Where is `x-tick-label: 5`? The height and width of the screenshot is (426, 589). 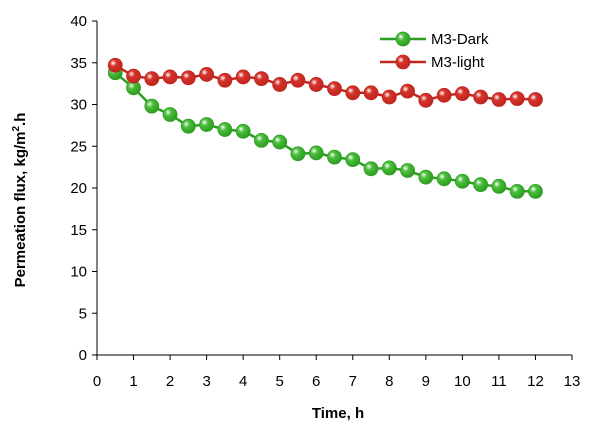 x-tick-label: 5 is located at coordinates (280, 381).